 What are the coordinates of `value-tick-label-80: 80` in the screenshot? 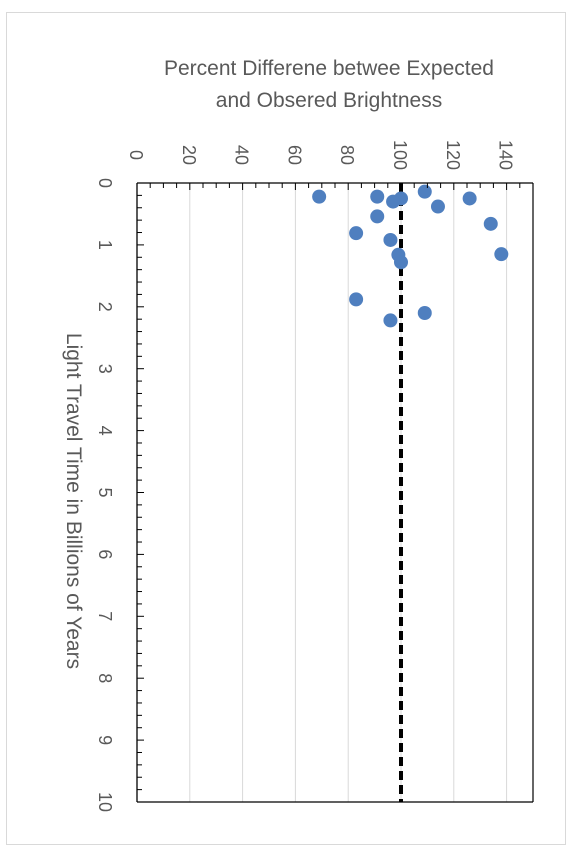 It's located at (347, 155).